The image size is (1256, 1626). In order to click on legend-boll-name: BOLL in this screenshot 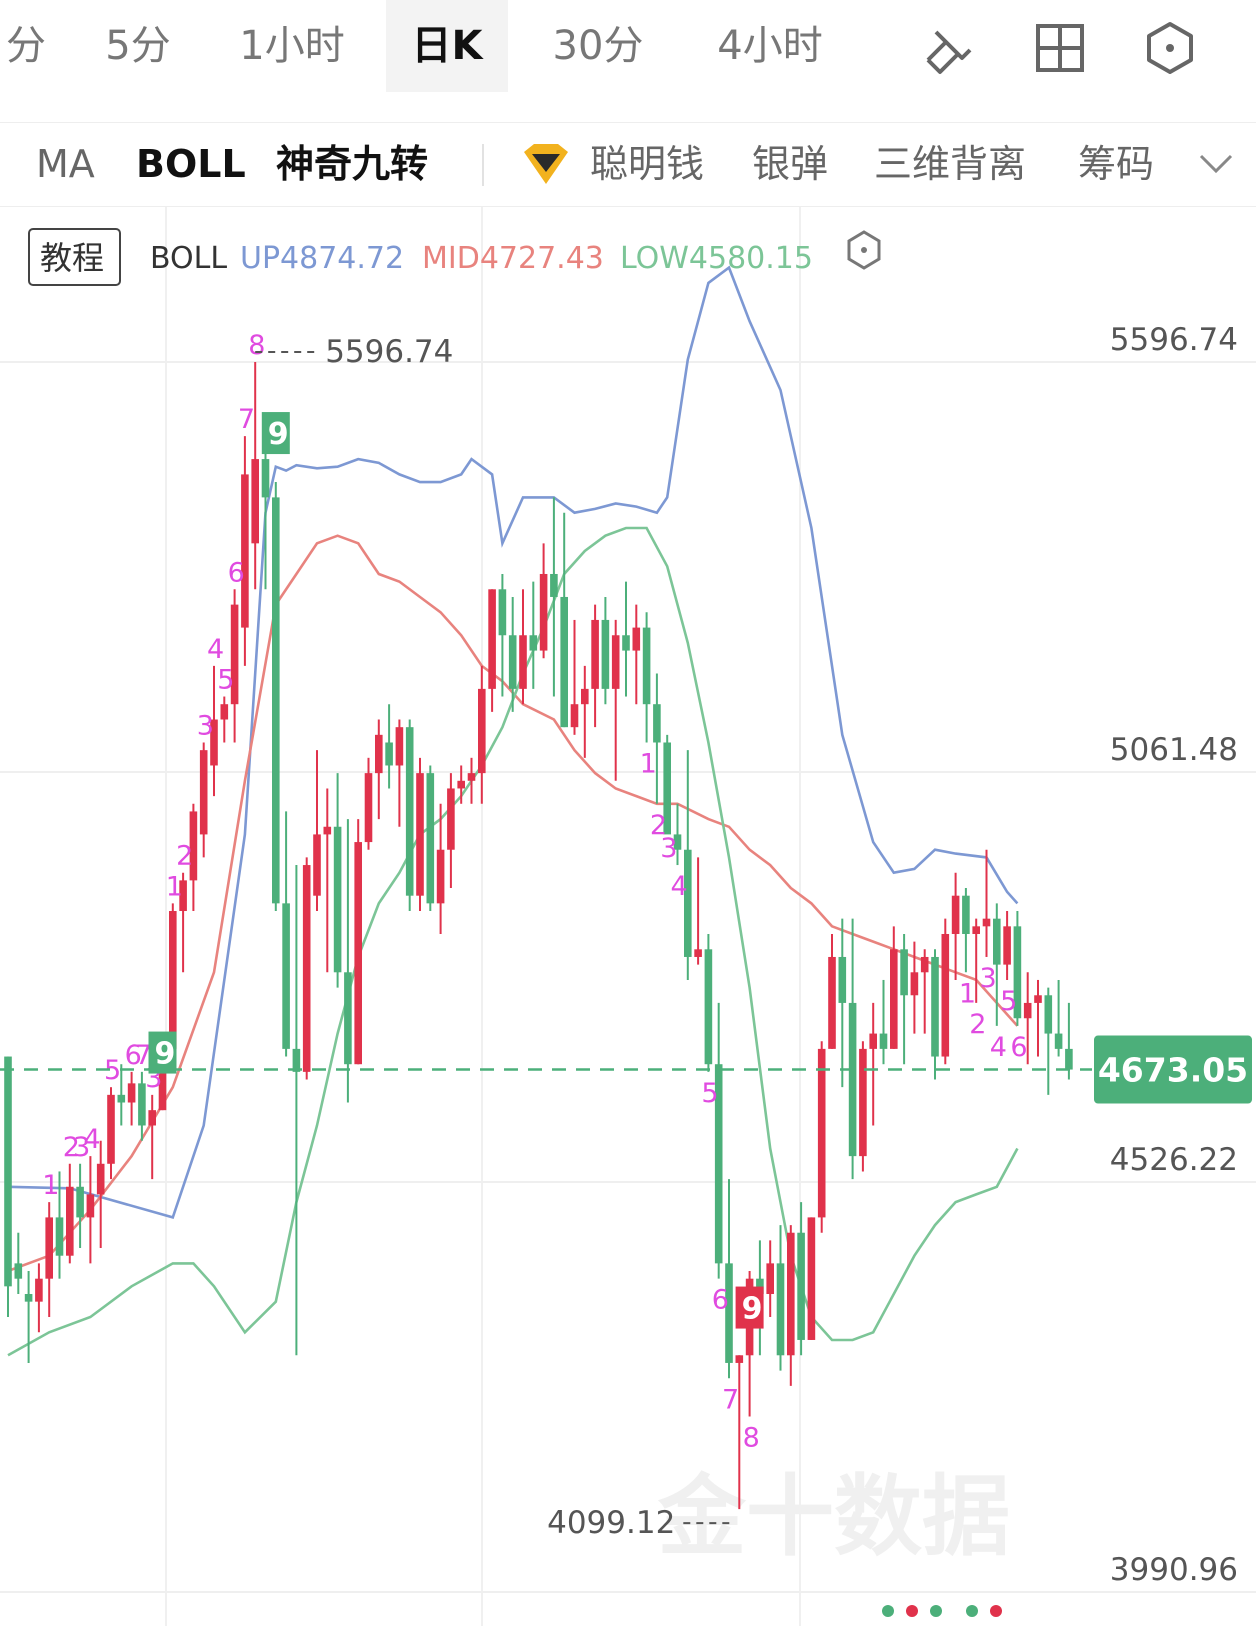, I will do `click(188, 258)`.